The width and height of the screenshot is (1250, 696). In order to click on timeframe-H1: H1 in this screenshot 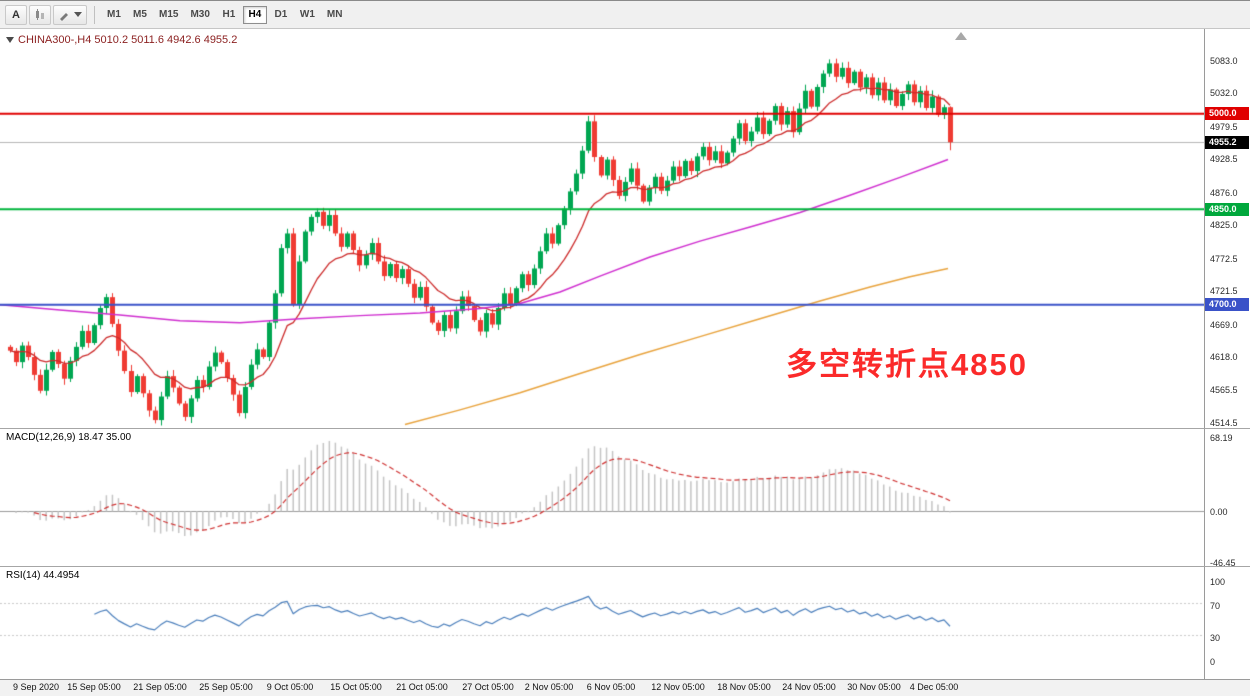, I will do `click(229, 15)`.